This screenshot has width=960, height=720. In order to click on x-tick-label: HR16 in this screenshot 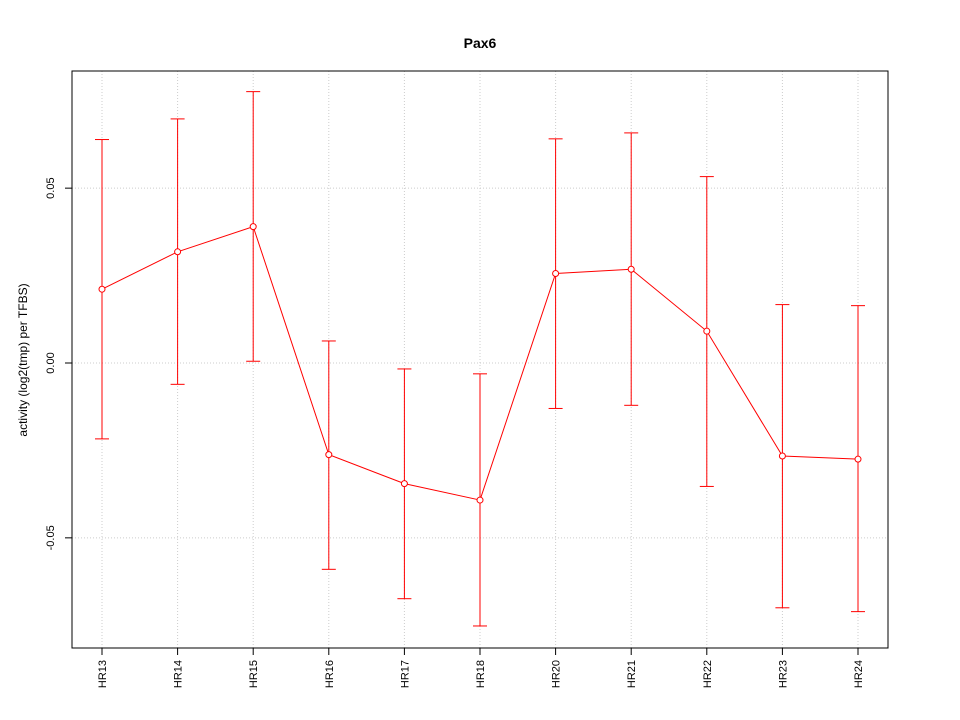, I will do `click(330, 674)`.